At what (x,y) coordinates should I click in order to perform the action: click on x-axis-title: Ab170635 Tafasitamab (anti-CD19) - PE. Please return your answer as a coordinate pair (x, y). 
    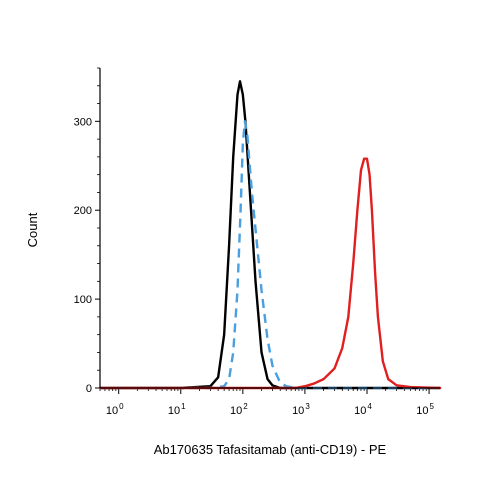
    Looking at the image, I should click on (270, 449).